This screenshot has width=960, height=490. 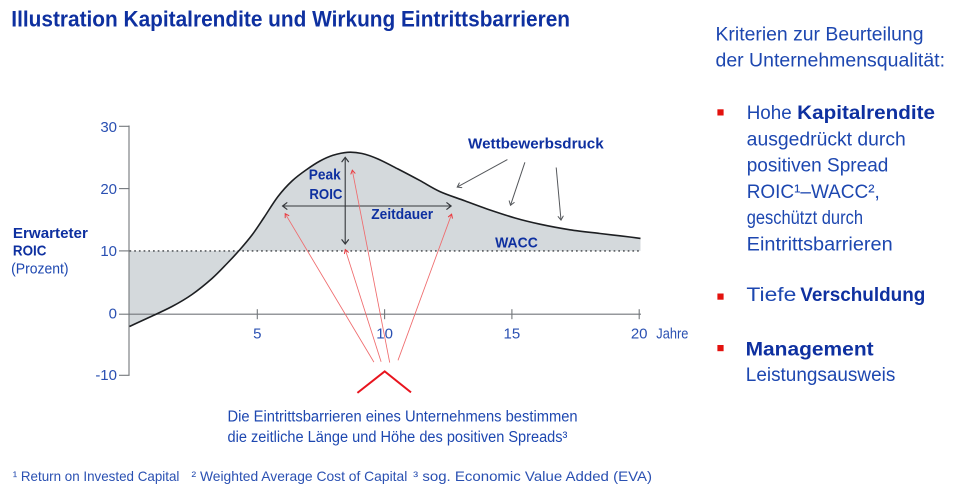 What do you see at coordinates (813, 192) in the screenshot?
I see `svg-text: ROIC¹–WACC²,` at bounding box center [813, 192].